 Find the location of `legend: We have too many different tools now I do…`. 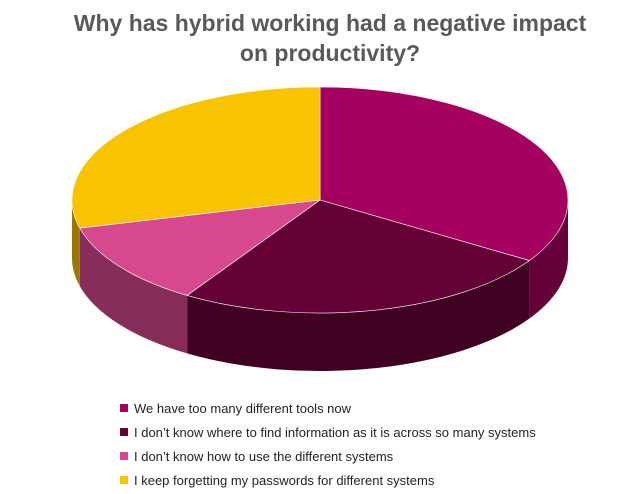

legend: We have too many different tools now I do… is located at coordinates (328, 444).